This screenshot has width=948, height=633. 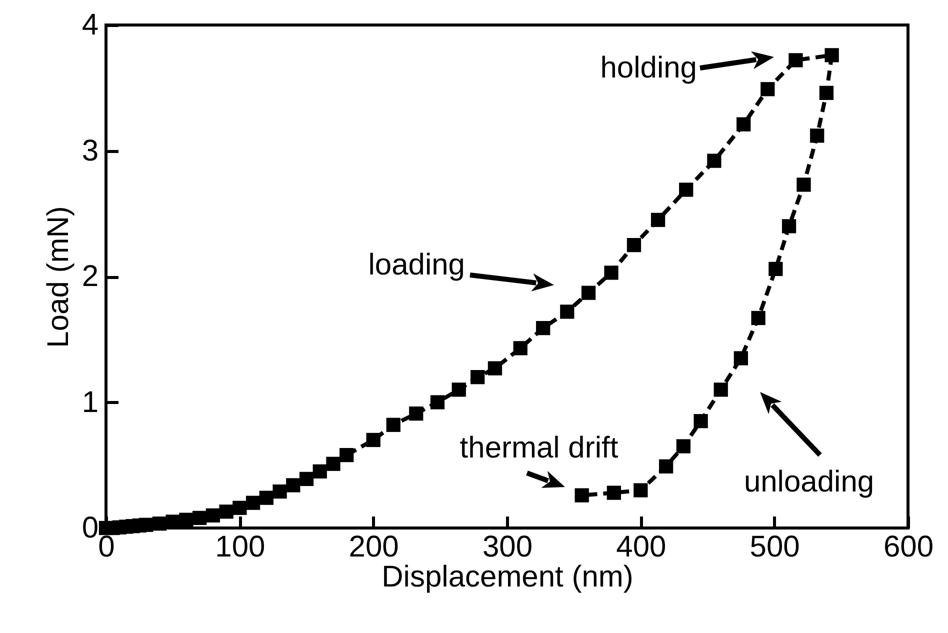 What do you see at coordinates (641, 547) in the screenshot?
I see `x-tick-label: 400` at bounding box center [641, 547].